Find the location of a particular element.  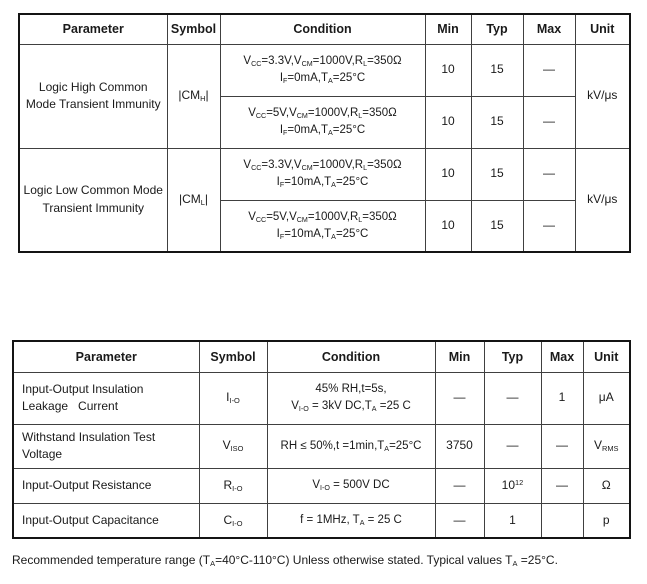

typ-cell: 1012 is located at coordinates (512, 485).